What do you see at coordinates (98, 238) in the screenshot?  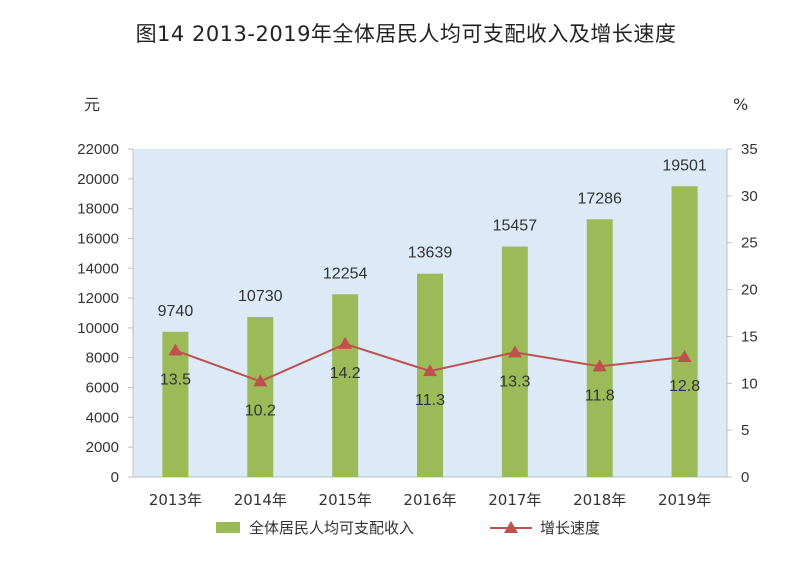 I see `left-tick-label: 16000` at bounding box center [98, 238].